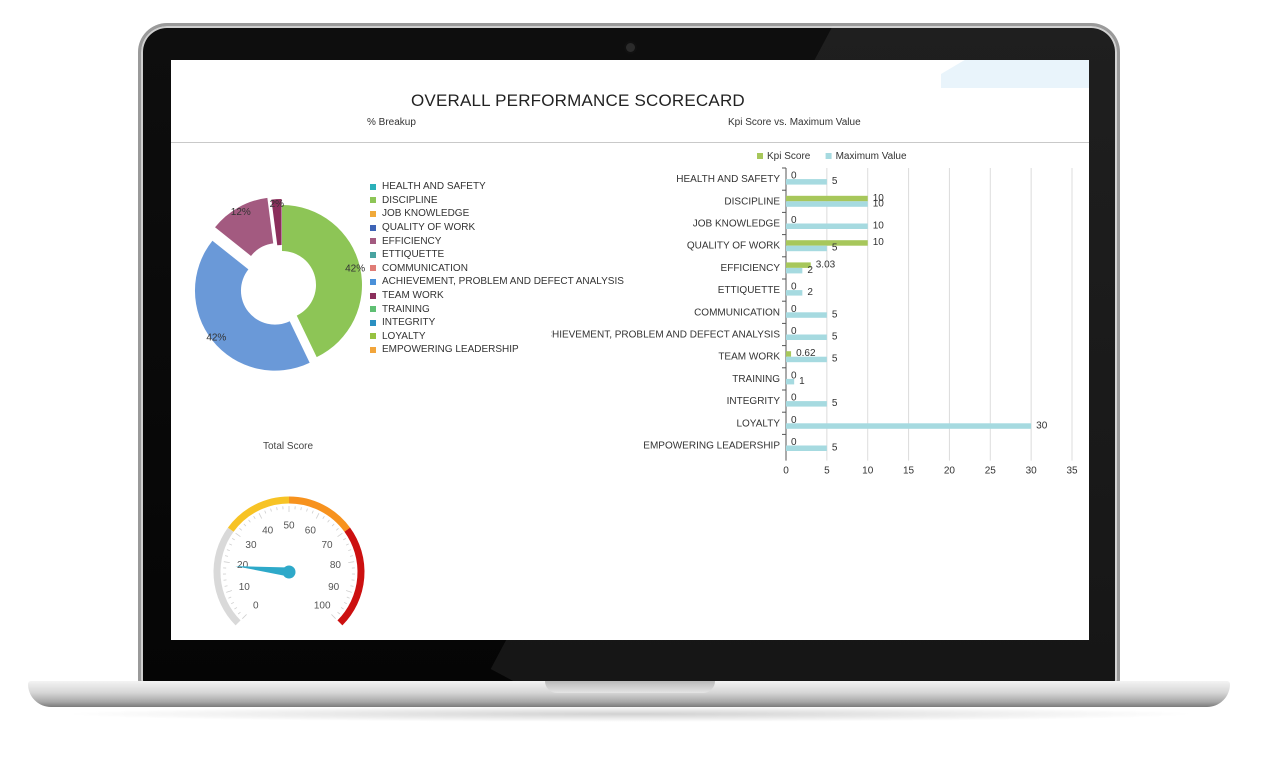 This screenshot has width=1261, height=757. What do you see at coordinates (756, 379) in the screenshot?
I see `category-label: TRAINING` at bounding box center [756, 379].